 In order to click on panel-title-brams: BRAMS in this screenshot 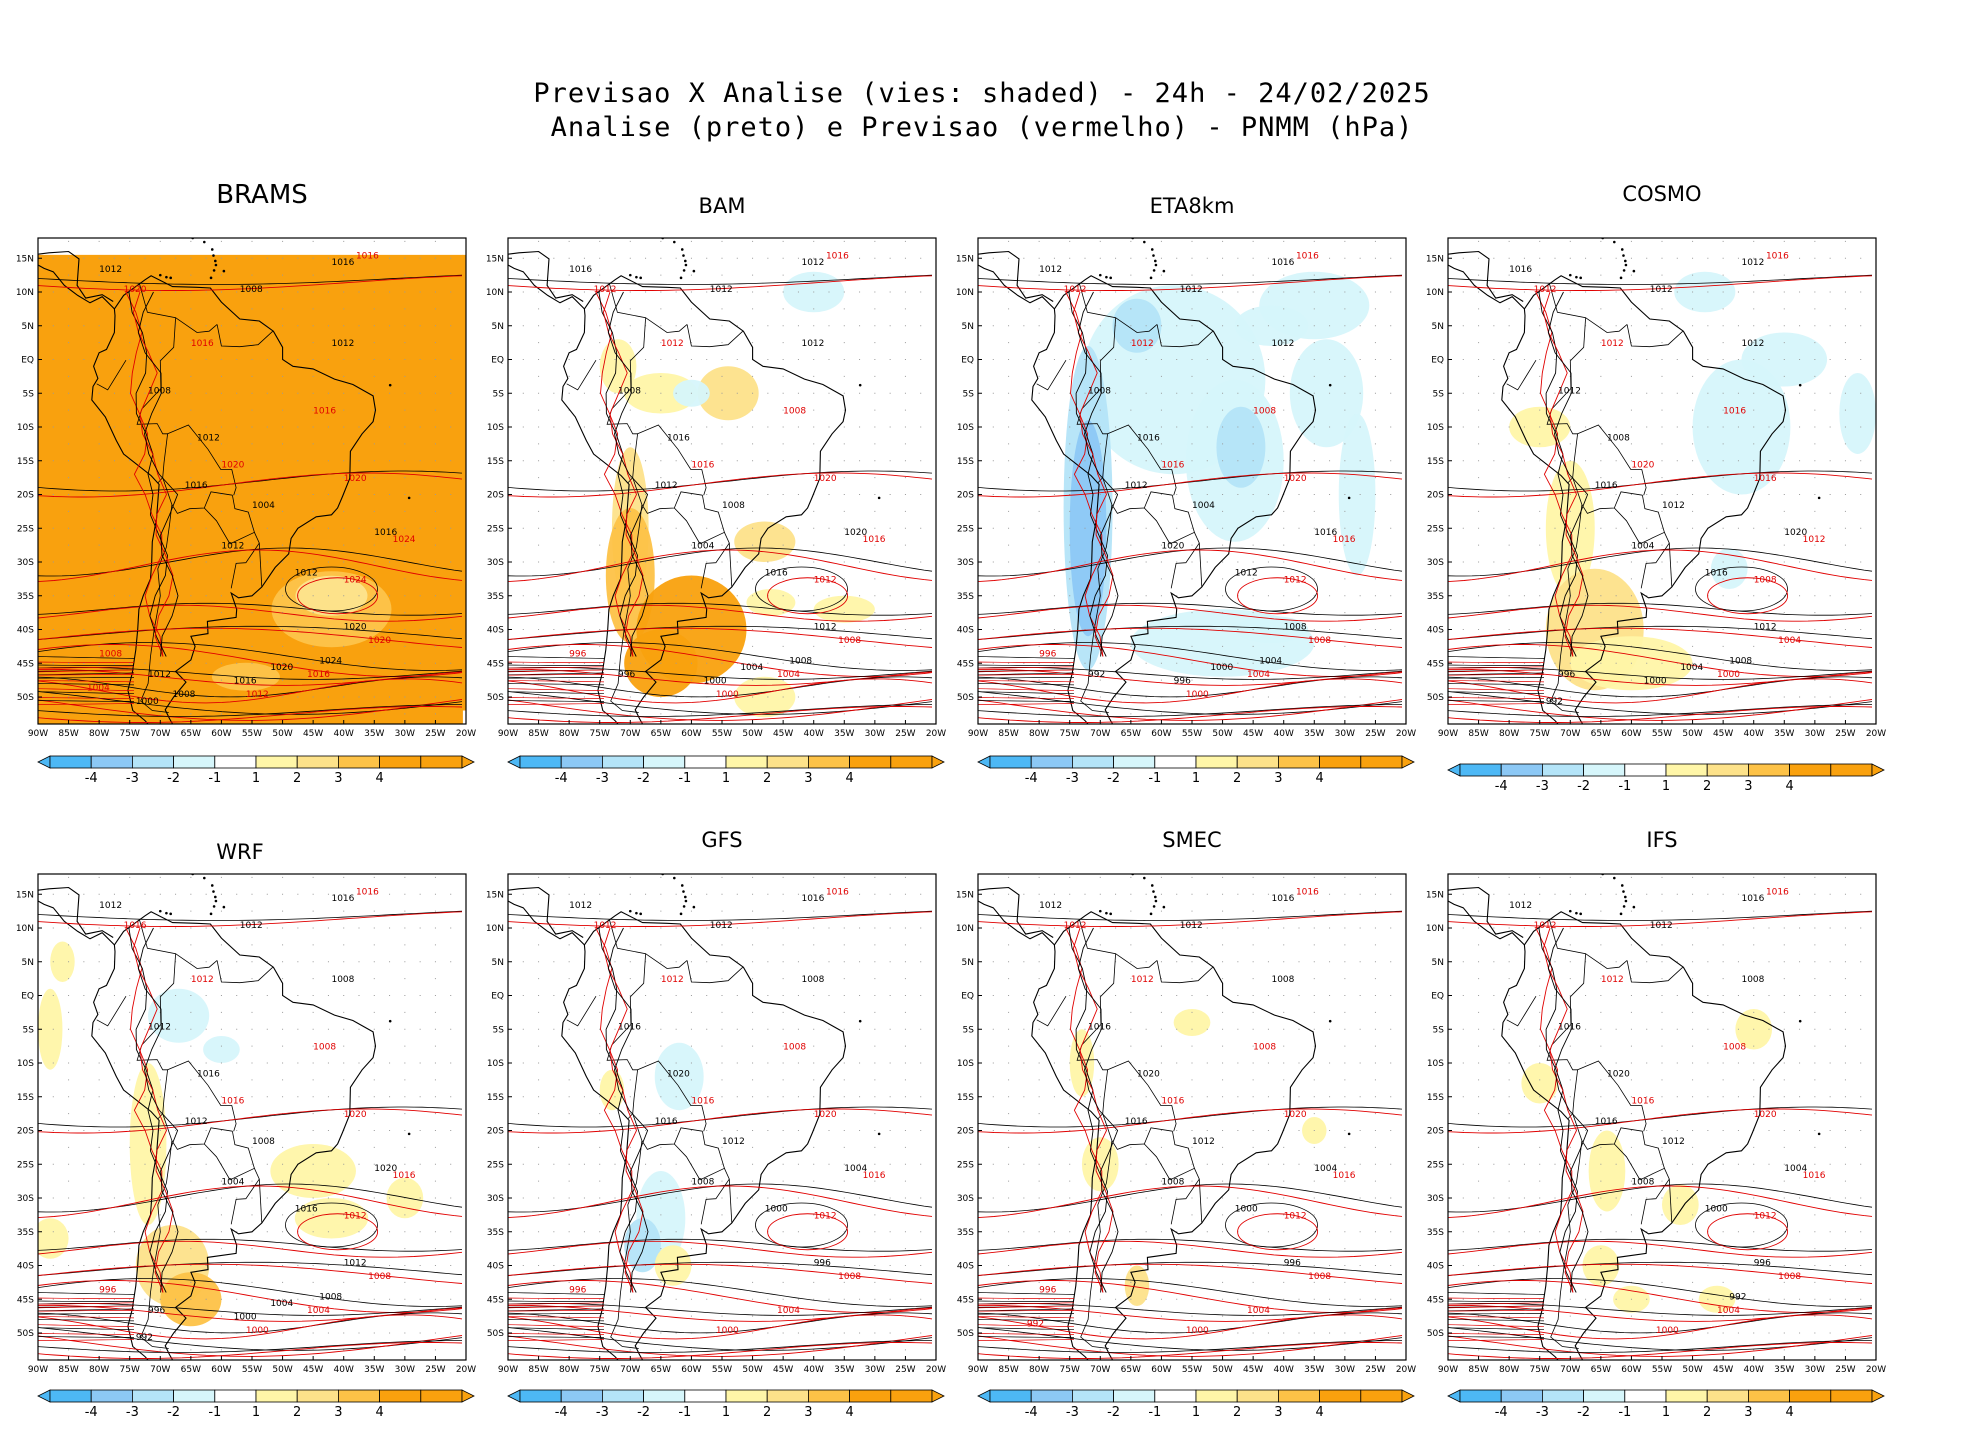, I will do `click(262, 195)`.